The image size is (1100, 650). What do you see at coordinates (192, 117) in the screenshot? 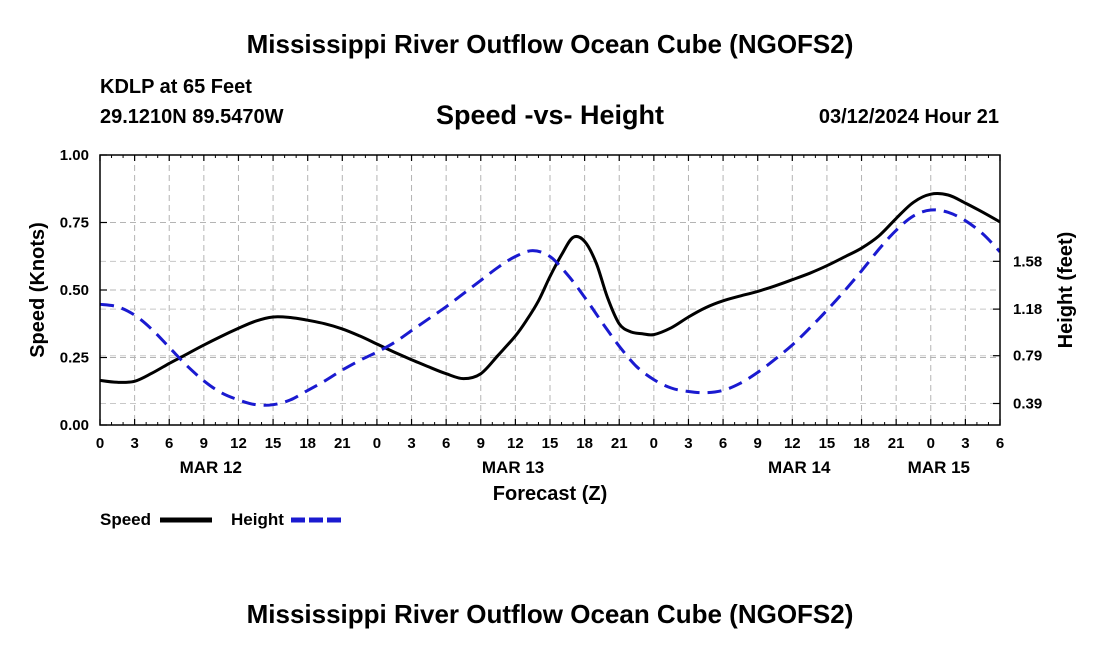
I see `coordinates-label: 29.1210N 89.5470W` at bounding box center [192, 117].